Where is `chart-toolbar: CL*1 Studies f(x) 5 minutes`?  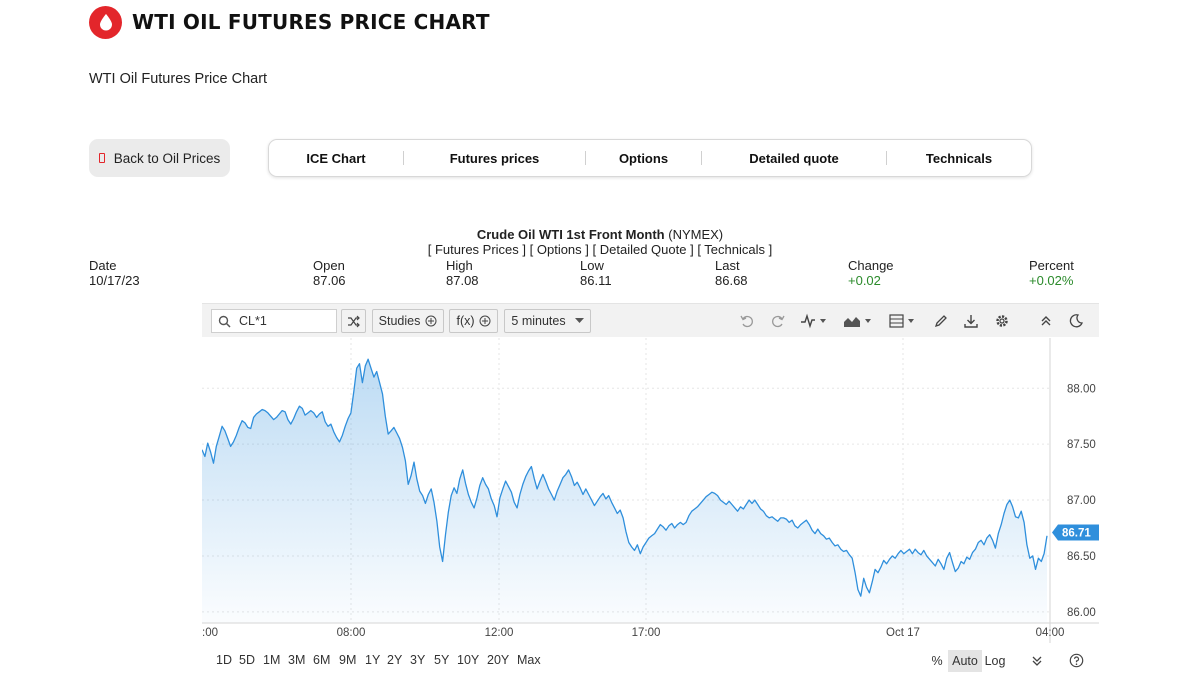
chart-toolbar: CL*1 Studies f(x) 5 minutes is located at coordinates (650, 320).